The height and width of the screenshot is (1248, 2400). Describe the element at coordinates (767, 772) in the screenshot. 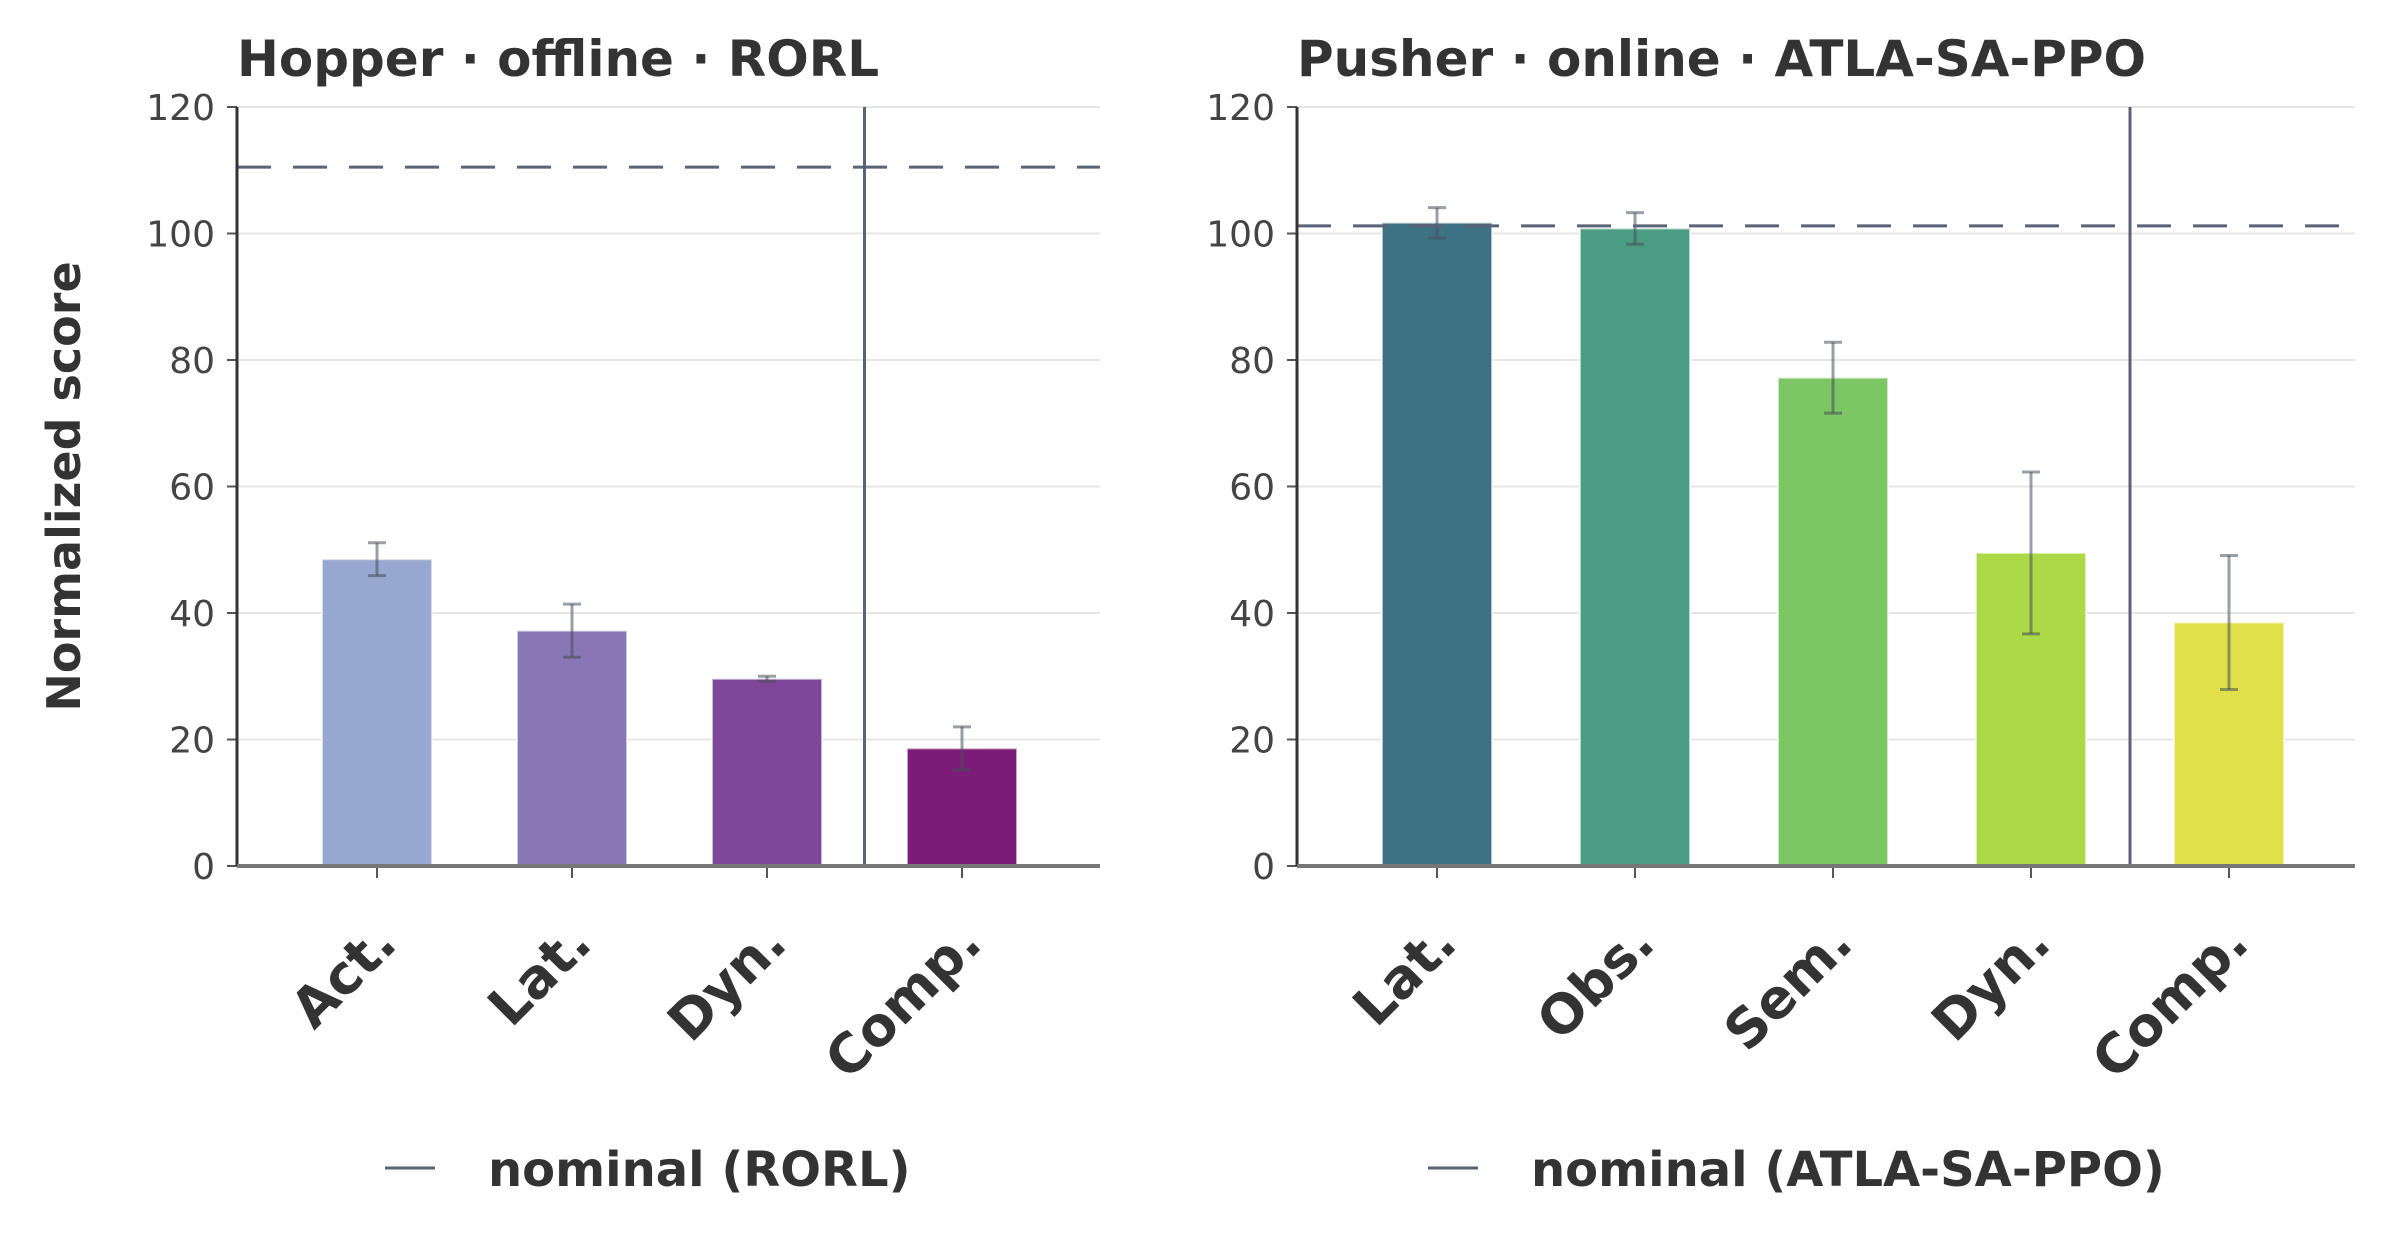

I see `panel-1-bar-dyn` at that location.